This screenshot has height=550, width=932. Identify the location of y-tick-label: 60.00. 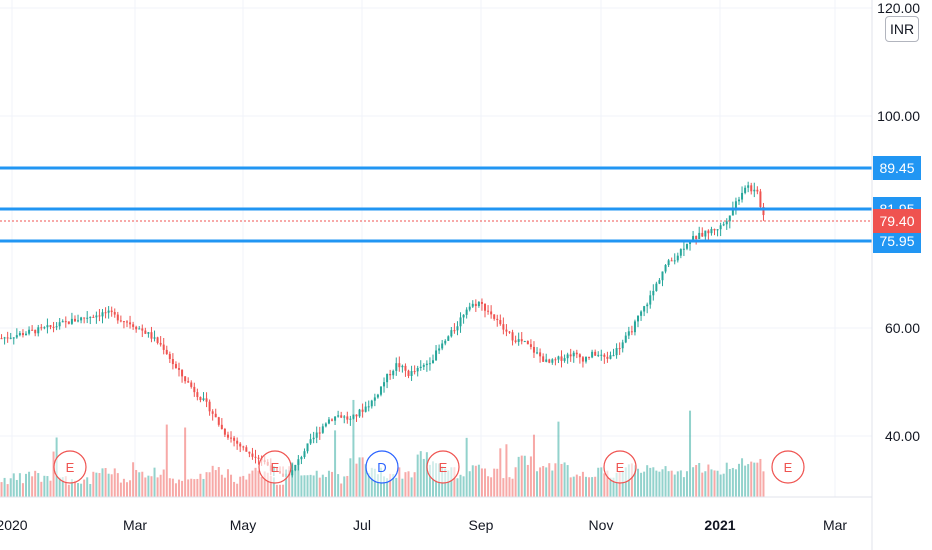
(902, 328).